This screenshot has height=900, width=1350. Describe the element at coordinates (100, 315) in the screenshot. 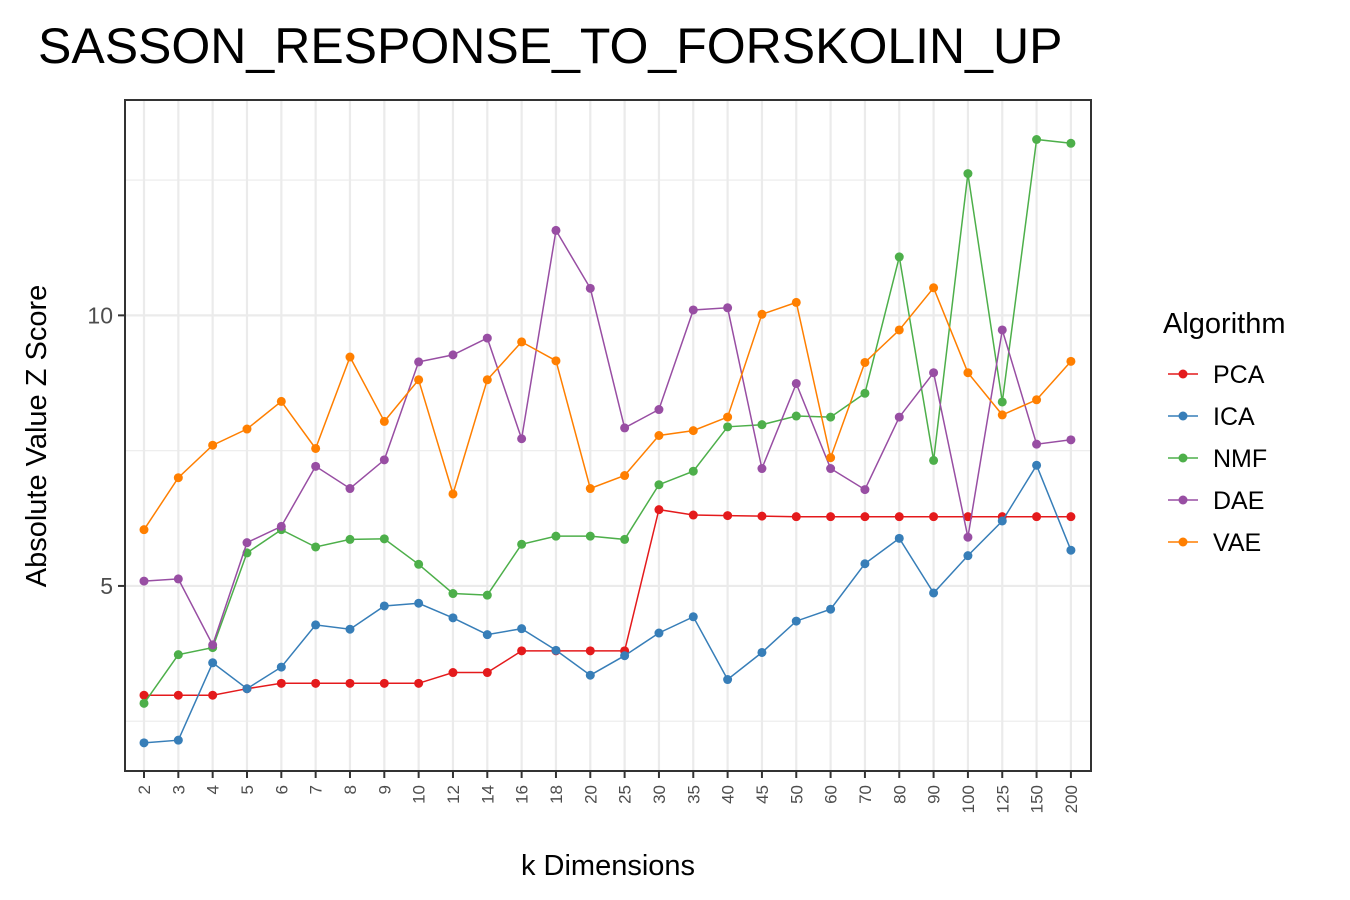

I see `y-tick-label: 10` at that location.